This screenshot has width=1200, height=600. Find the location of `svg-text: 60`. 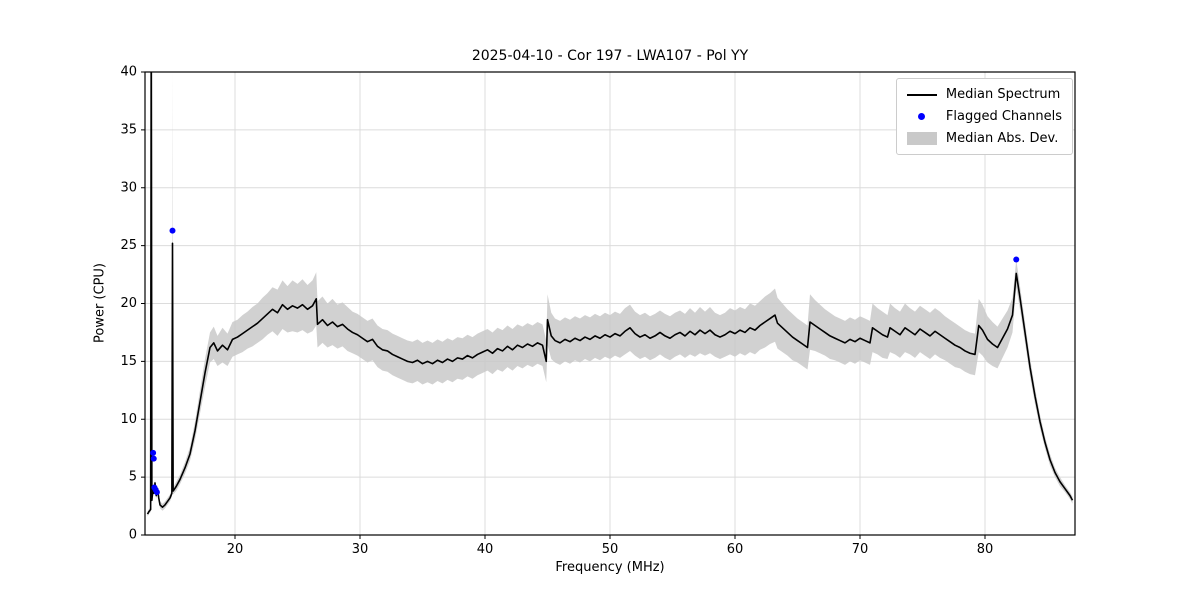

svg-text: 60 is located at coordinates (735, 549).